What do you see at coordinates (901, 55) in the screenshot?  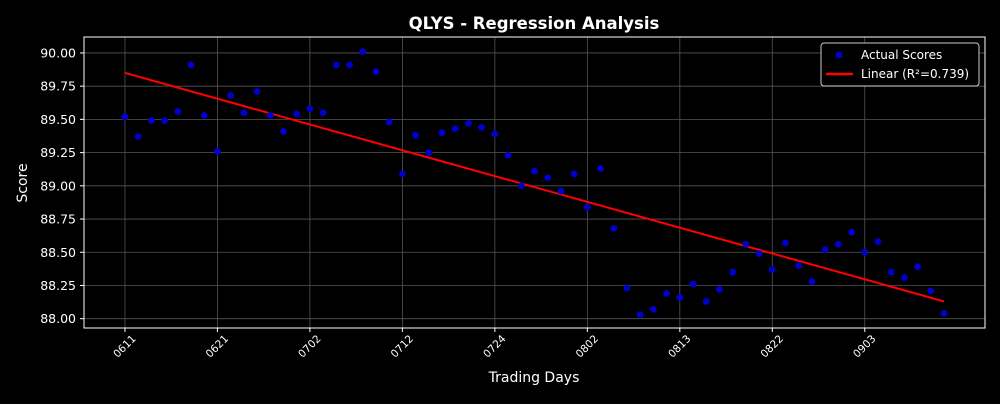 I see `legend-label-actual-scores: Actual Scores` at bounding box center [901, 55].